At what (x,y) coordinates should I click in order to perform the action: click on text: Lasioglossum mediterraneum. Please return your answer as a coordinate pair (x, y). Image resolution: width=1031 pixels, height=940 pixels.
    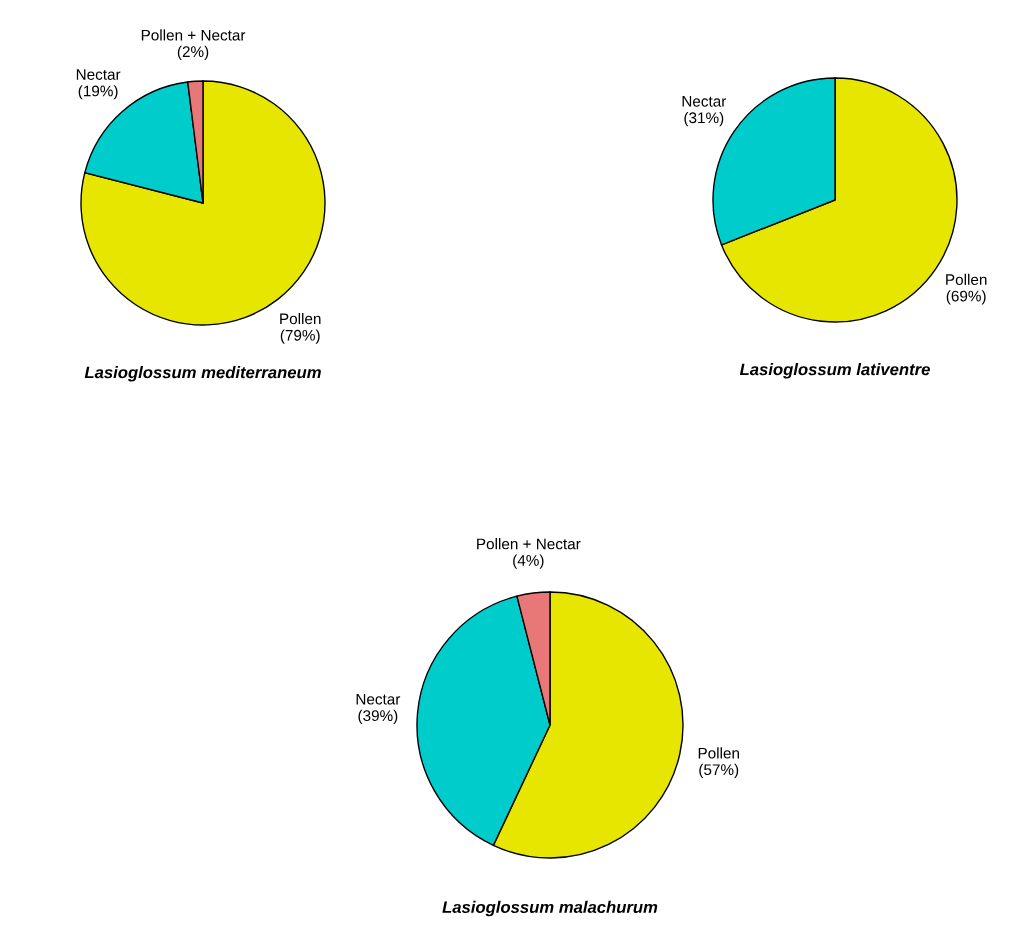
    Looking at the image, I should click on (202, 374).